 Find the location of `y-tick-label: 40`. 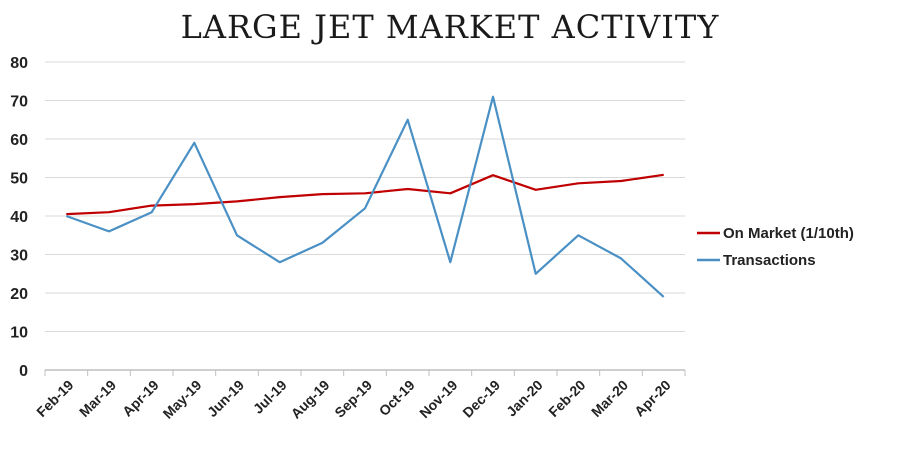

y-tick-label: 40 is located at coordinates (19, 217).